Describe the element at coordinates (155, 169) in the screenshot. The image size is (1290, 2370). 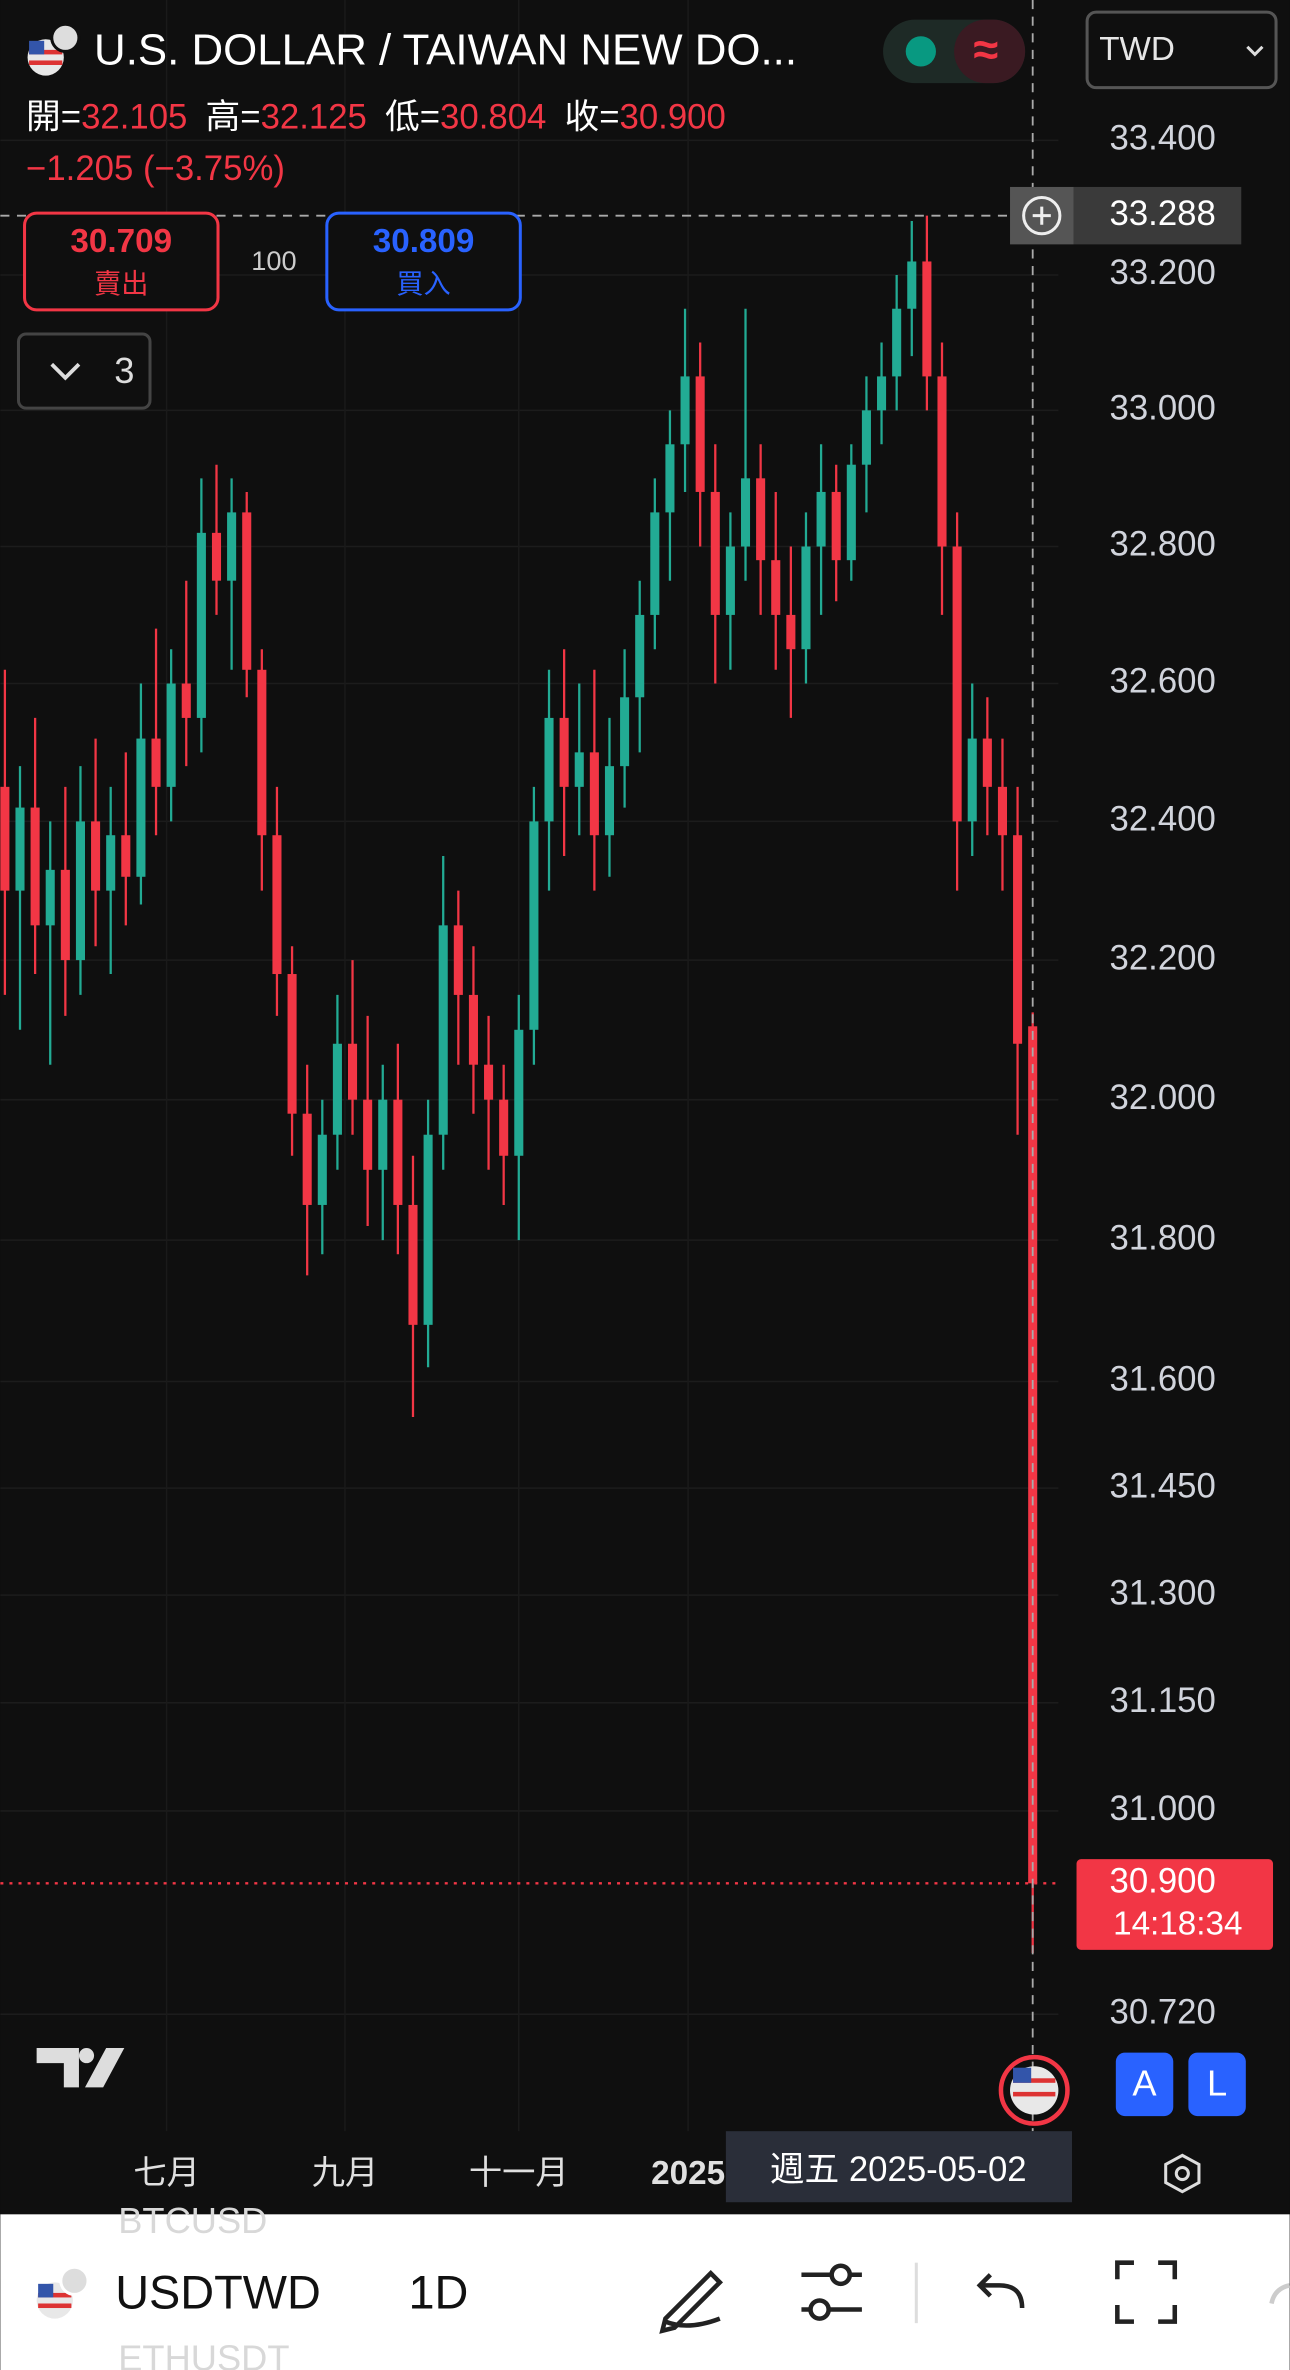
I see `change: −1.205 (−3.75%)` at that location.